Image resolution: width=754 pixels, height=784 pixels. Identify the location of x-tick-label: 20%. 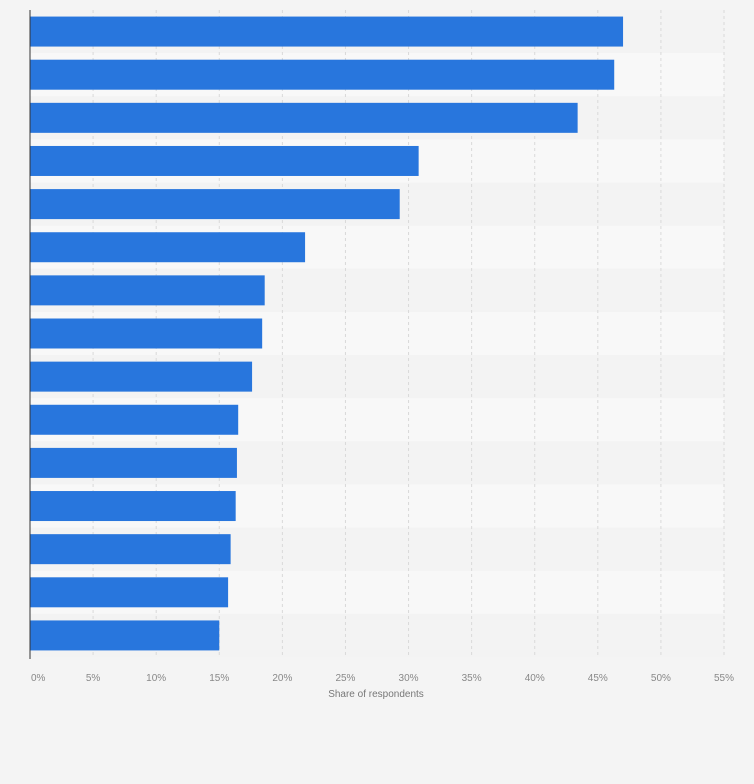
(282, 678).